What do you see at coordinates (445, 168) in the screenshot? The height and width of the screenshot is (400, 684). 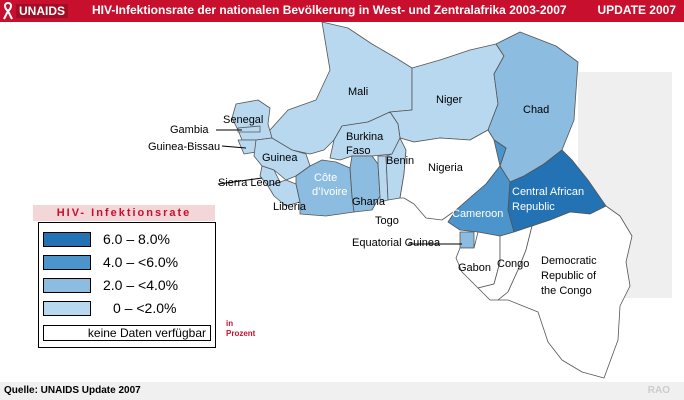 I see `label-nigeria: Nigeria` at bounding box center [445, 168].